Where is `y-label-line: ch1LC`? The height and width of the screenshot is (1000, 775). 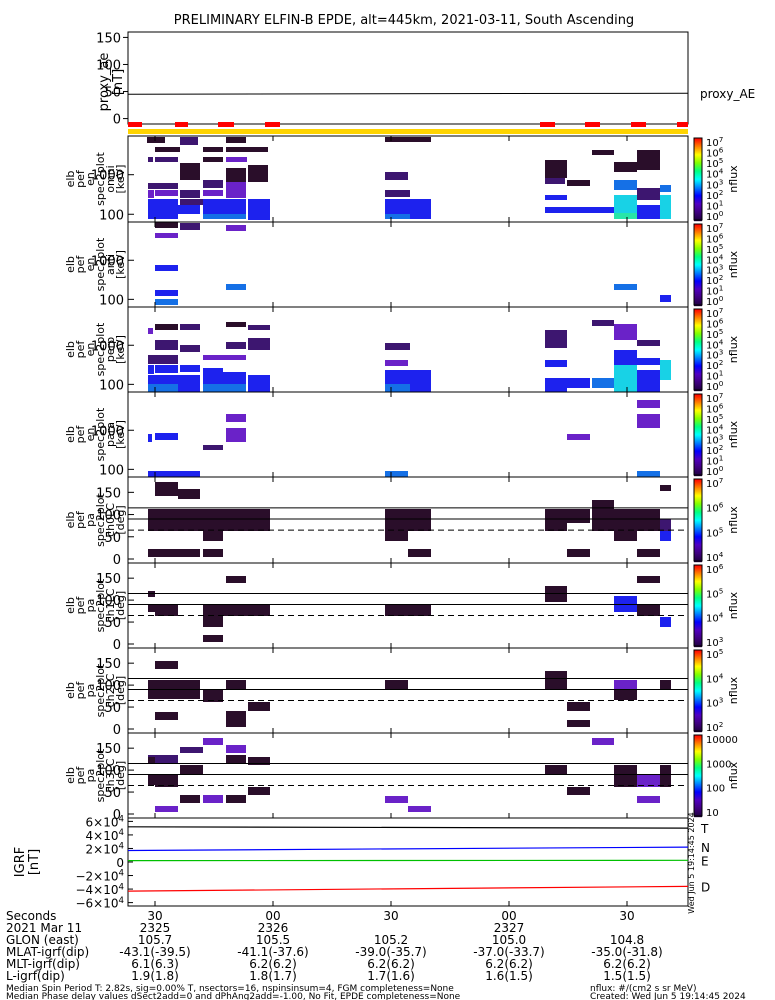
y-label-line: ch1LC is located at coordinates (110, 605).